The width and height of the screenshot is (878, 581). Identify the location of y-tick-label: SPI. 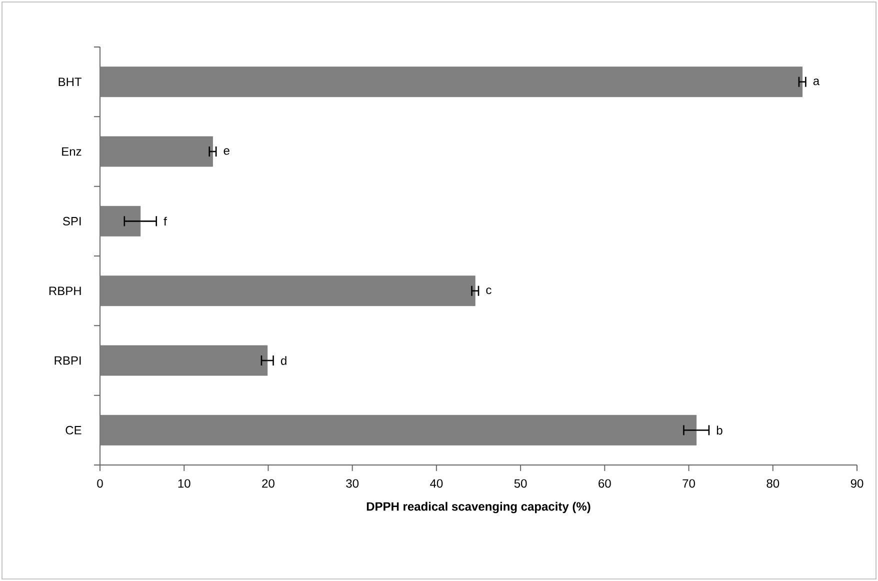
(72, 221).